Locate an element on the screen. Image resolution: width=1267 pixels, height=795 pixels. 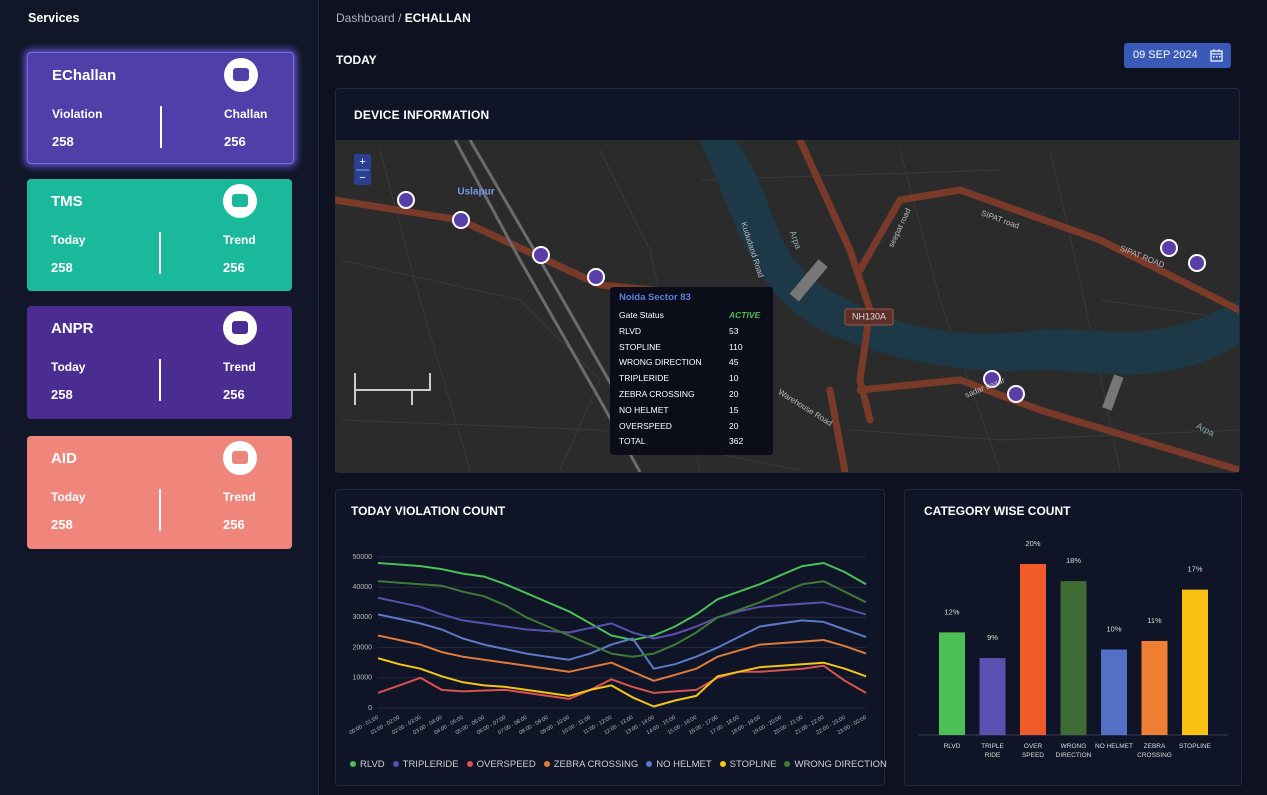
sidebar-title: Services is located at coordinates (54, 18).